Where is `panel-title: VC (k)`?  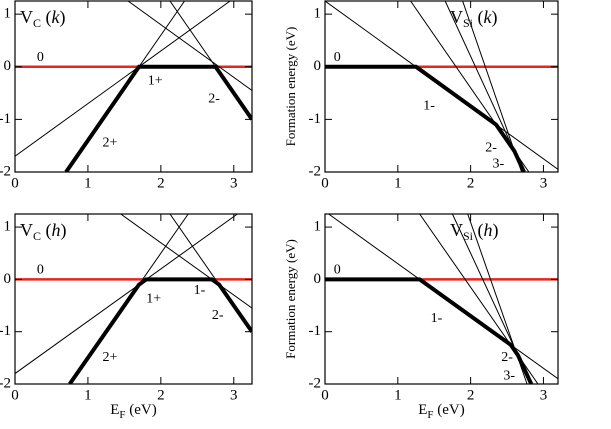 panel-title: VC (k) is located at coordinates (43, 18).